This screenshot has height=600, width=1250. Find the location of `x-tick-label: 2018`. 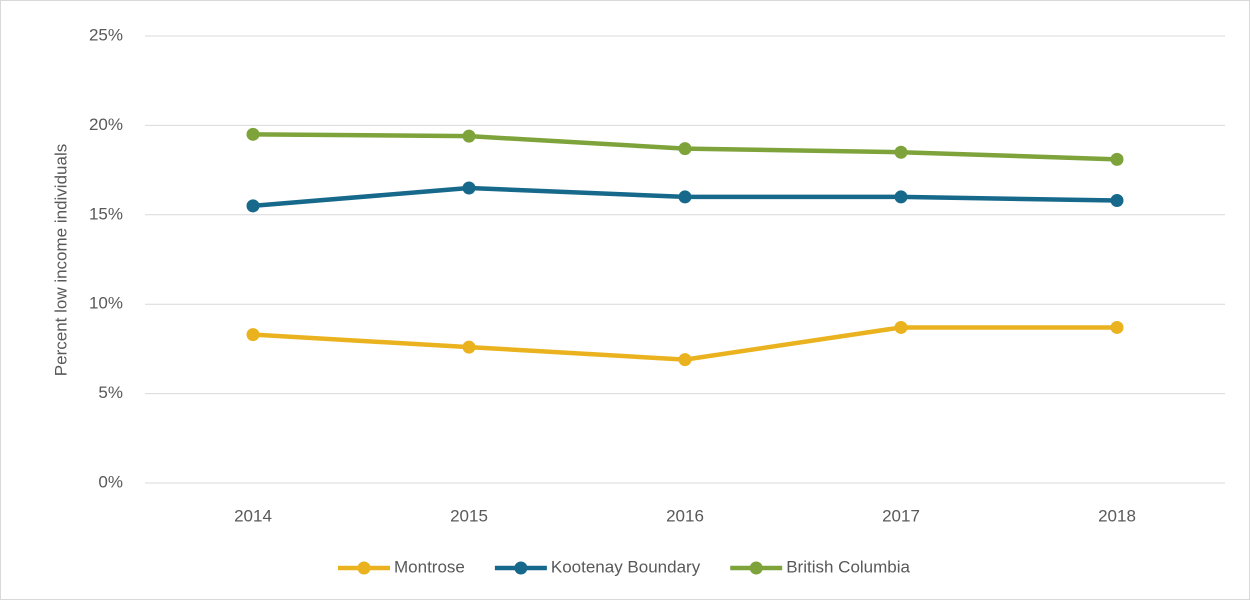

x-tick-label: 2018 is located at coordinates (1117, 515).